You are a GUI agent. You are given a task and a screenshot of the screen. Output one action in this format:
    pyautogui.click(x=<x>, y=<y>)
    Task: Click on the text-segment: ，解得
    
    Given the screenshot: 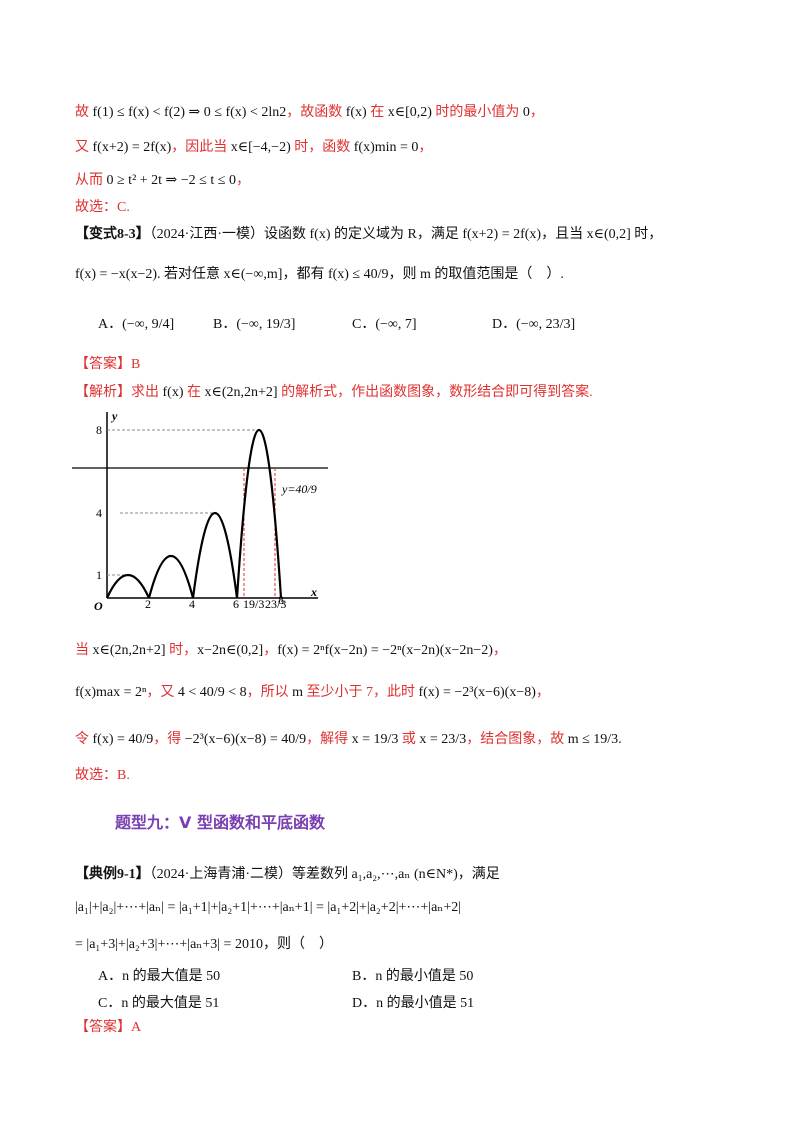 What is the action you would take?
    pyautogui.click(x=329, y=739)
    